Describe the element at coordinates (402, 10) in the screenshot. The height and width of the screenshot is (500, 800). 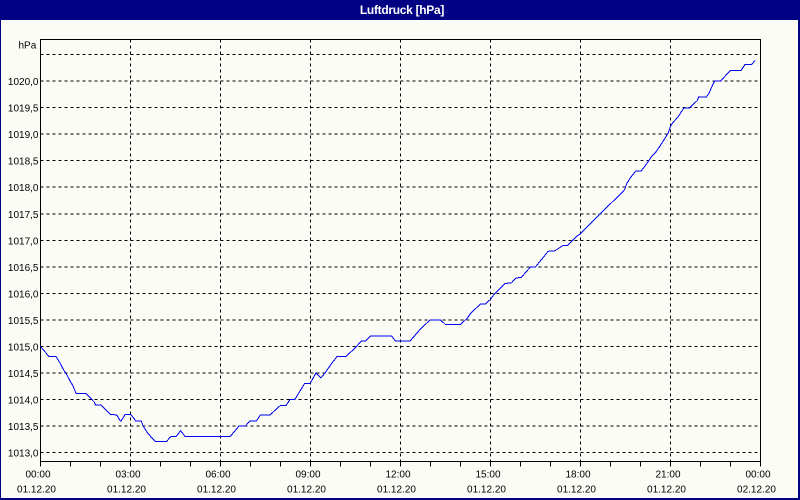
I see `svg-text: Luftdruck [hPa]` at that location.